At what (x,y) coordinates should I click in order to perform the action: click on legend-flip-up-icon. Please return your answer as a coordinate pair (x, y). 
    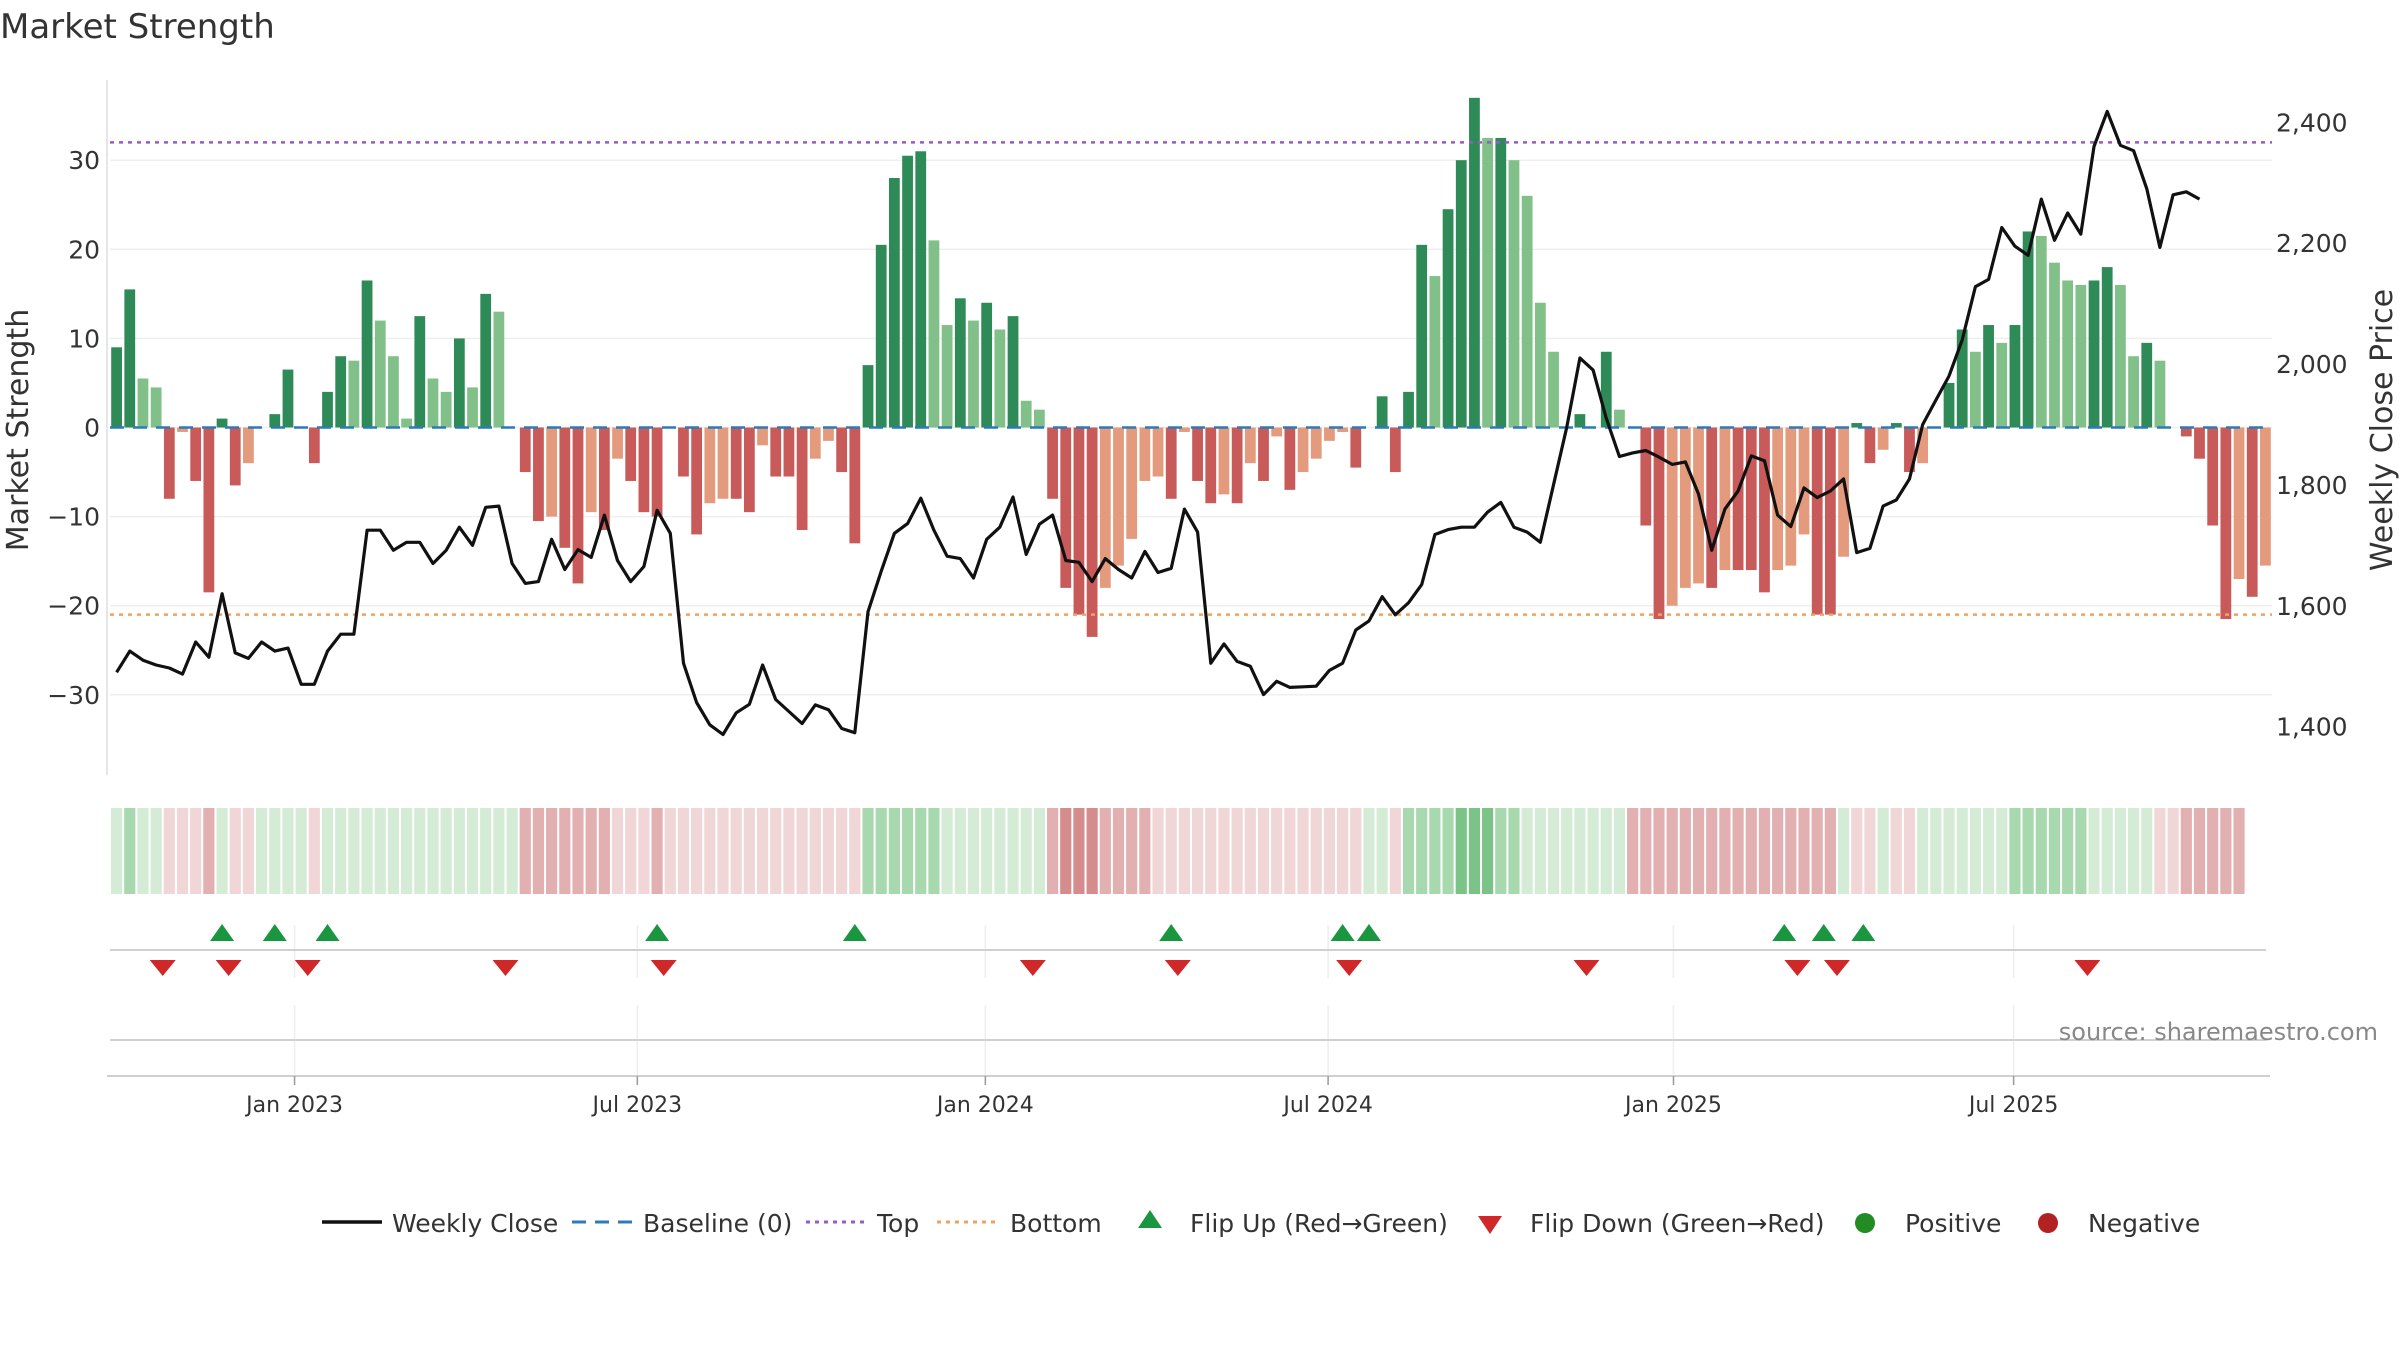
    Looking at the image, I should click on (1150, 1219).